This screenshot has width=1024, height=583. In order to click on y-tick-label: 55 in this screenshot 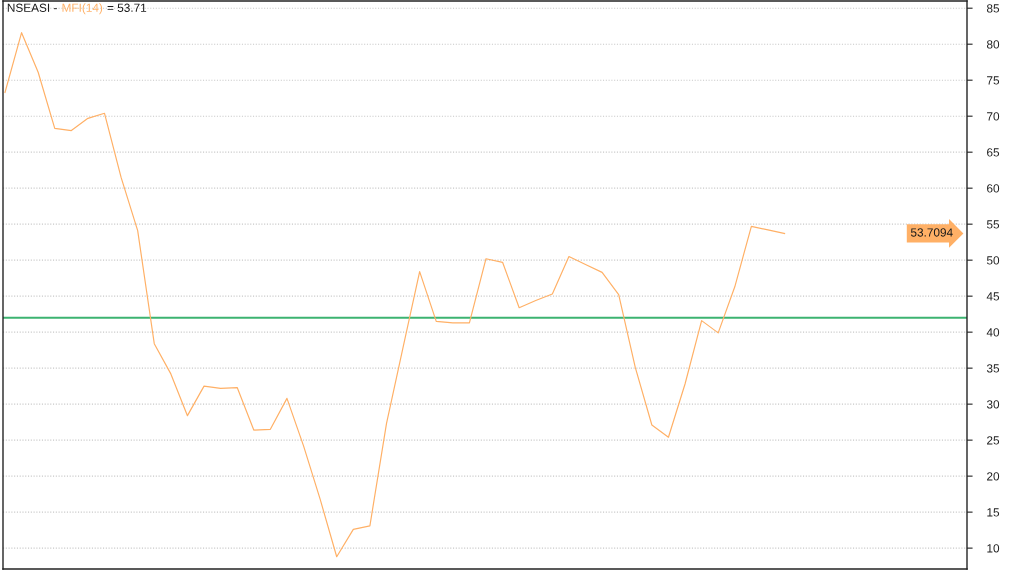, I will do `click(993, 224)`.